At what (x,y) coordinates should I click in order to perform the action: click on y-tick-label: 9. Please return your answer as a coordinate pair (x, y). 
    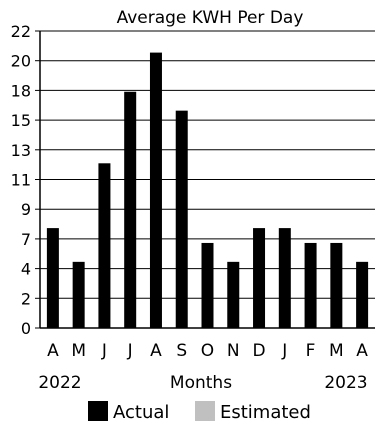
    Looking at the image, I should click on (26, 209).